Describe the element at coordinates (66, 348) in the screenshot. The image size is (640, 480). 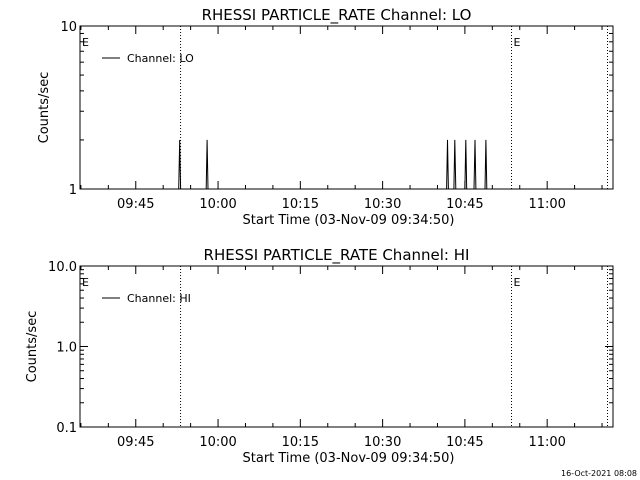
I see `y-tick-label: 1.0` at that location.